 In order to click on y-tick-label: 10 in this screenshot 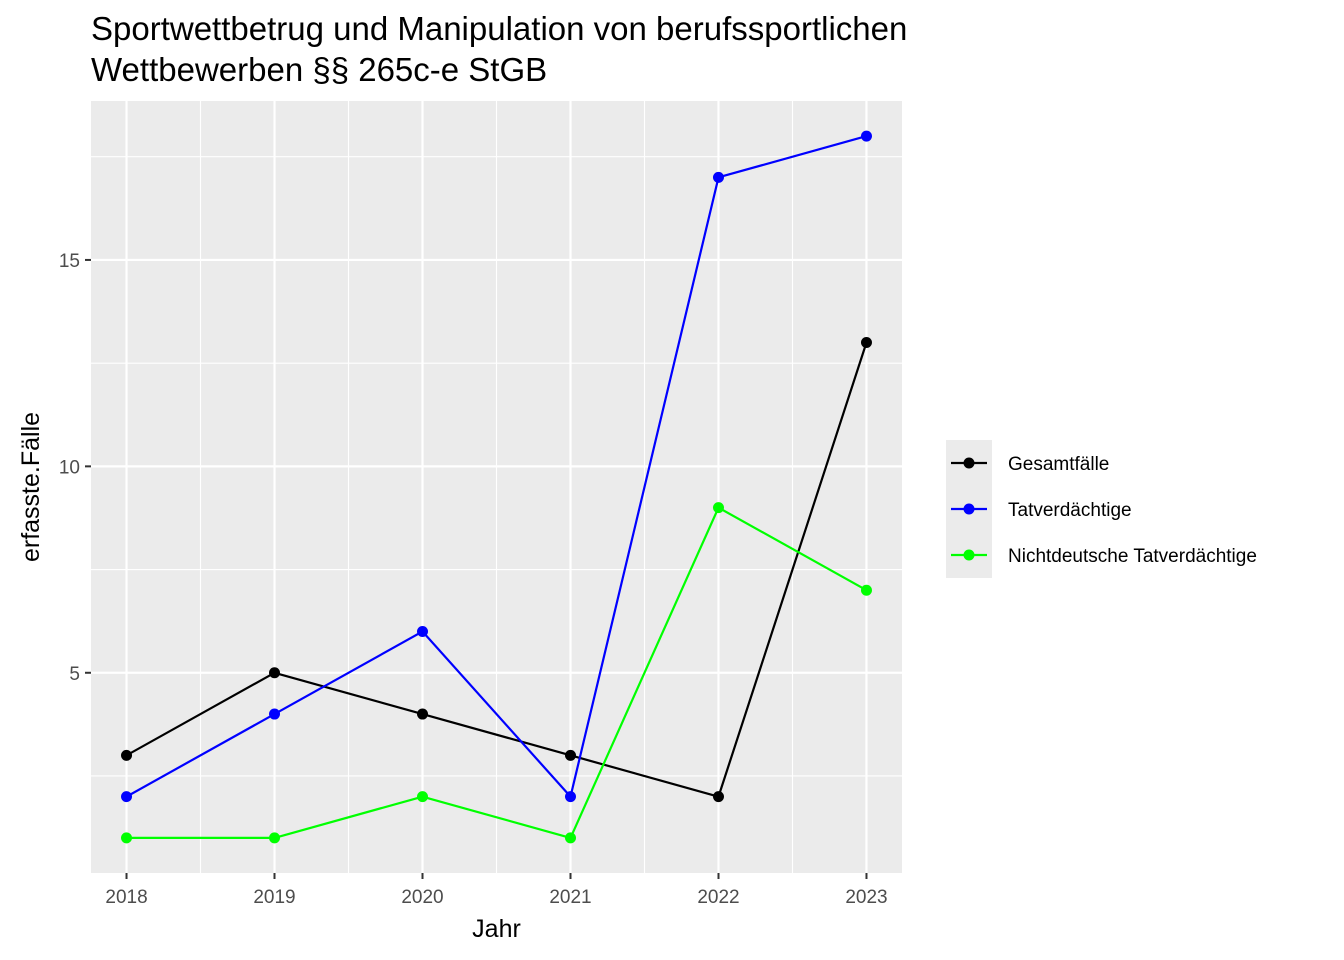, I will do `click(69, 467)`.